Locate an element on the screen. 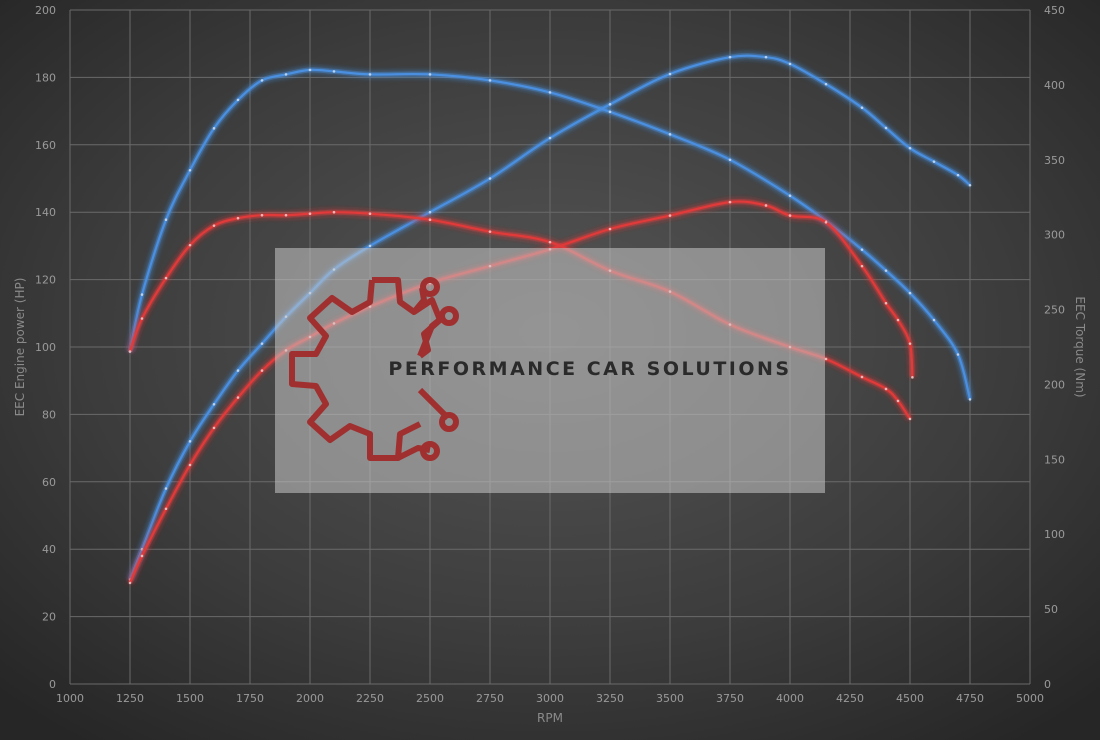 The image size is (1100, 740). x-tick-label: 1250 is located at coordinates (130, 698).